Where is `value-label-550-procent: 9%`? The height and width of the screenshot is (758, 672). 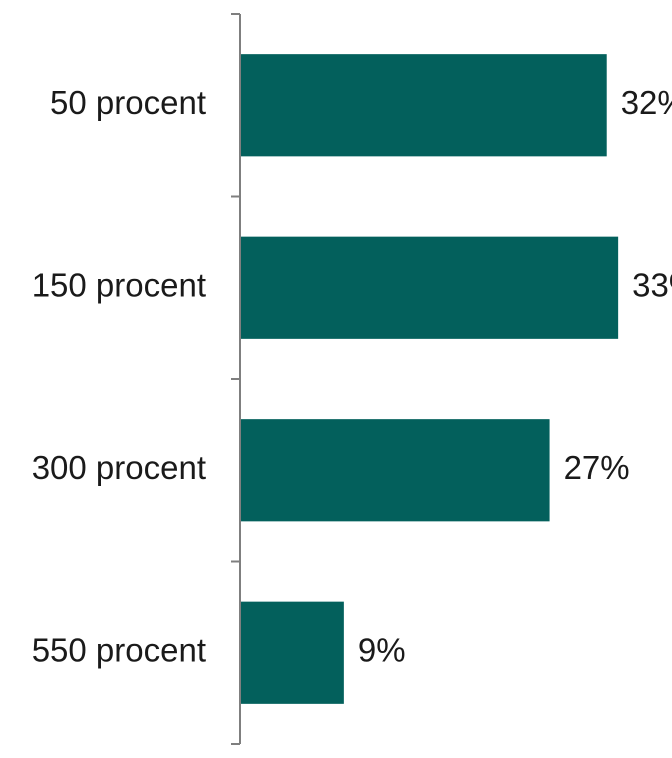
value-label-550-procent: 9% is located at coordinates (382, 649).